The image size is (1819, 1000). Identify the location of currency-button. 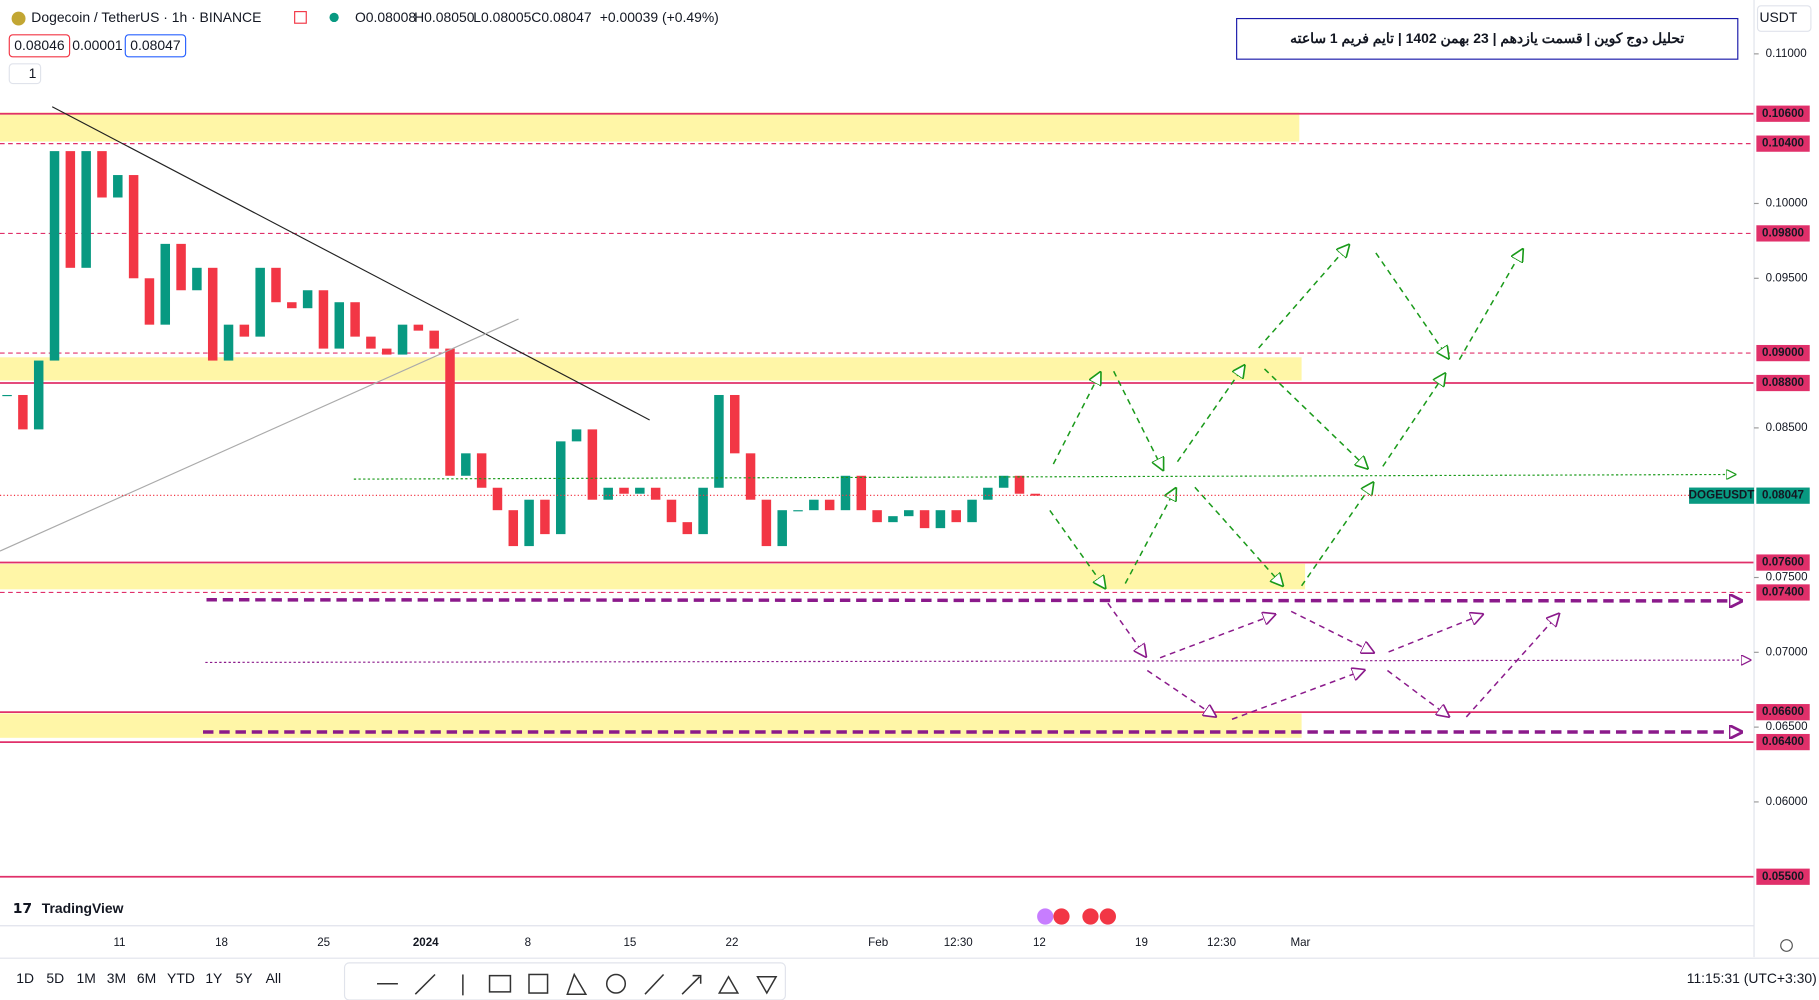
(1784, 18).